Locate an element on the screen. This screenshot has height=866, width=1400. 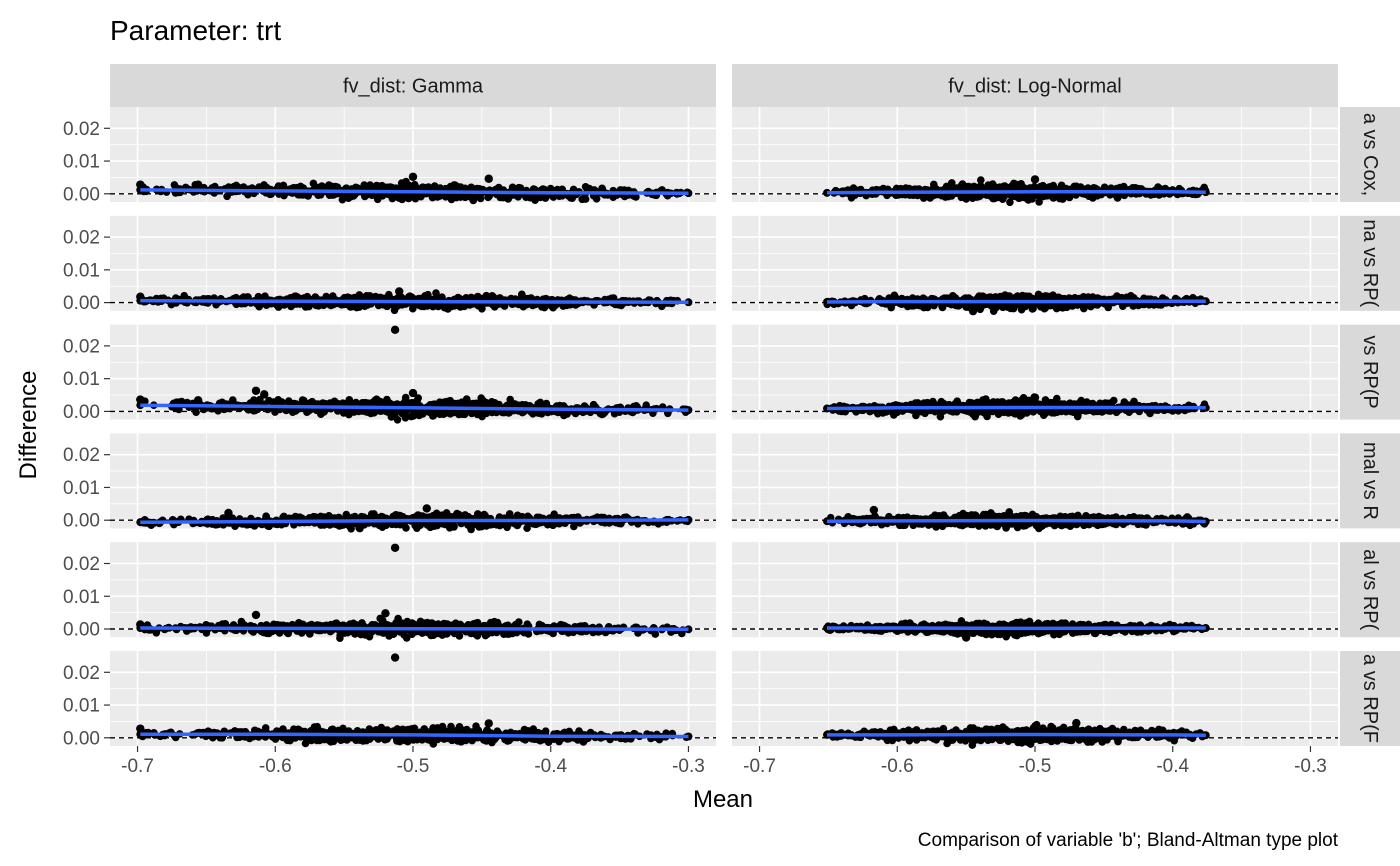
facet-strip-right: mal vs R is located at coordinates (1370, 481).